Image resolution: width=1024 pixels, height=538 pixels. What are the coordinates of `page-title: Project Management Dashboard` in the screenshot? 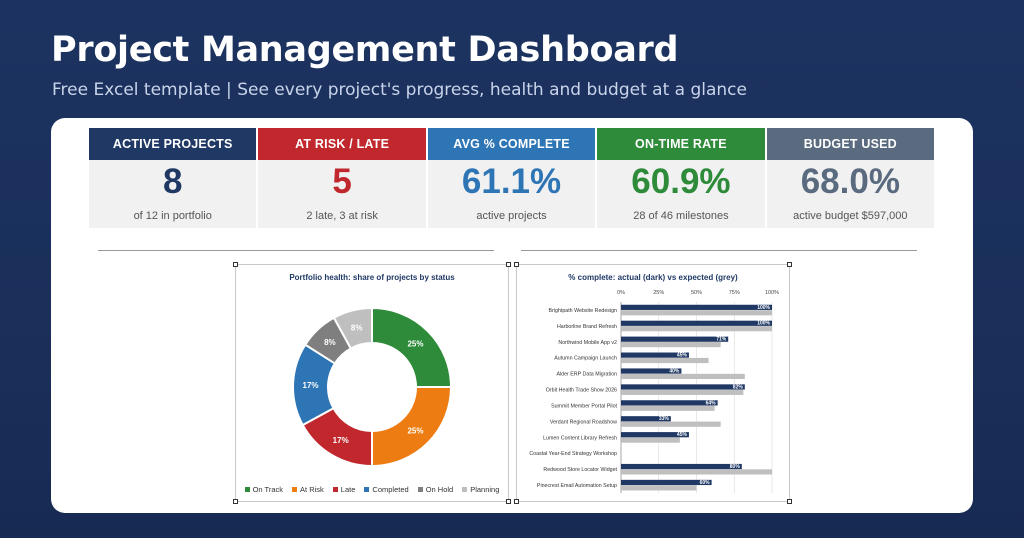 It's located at (365, 50).